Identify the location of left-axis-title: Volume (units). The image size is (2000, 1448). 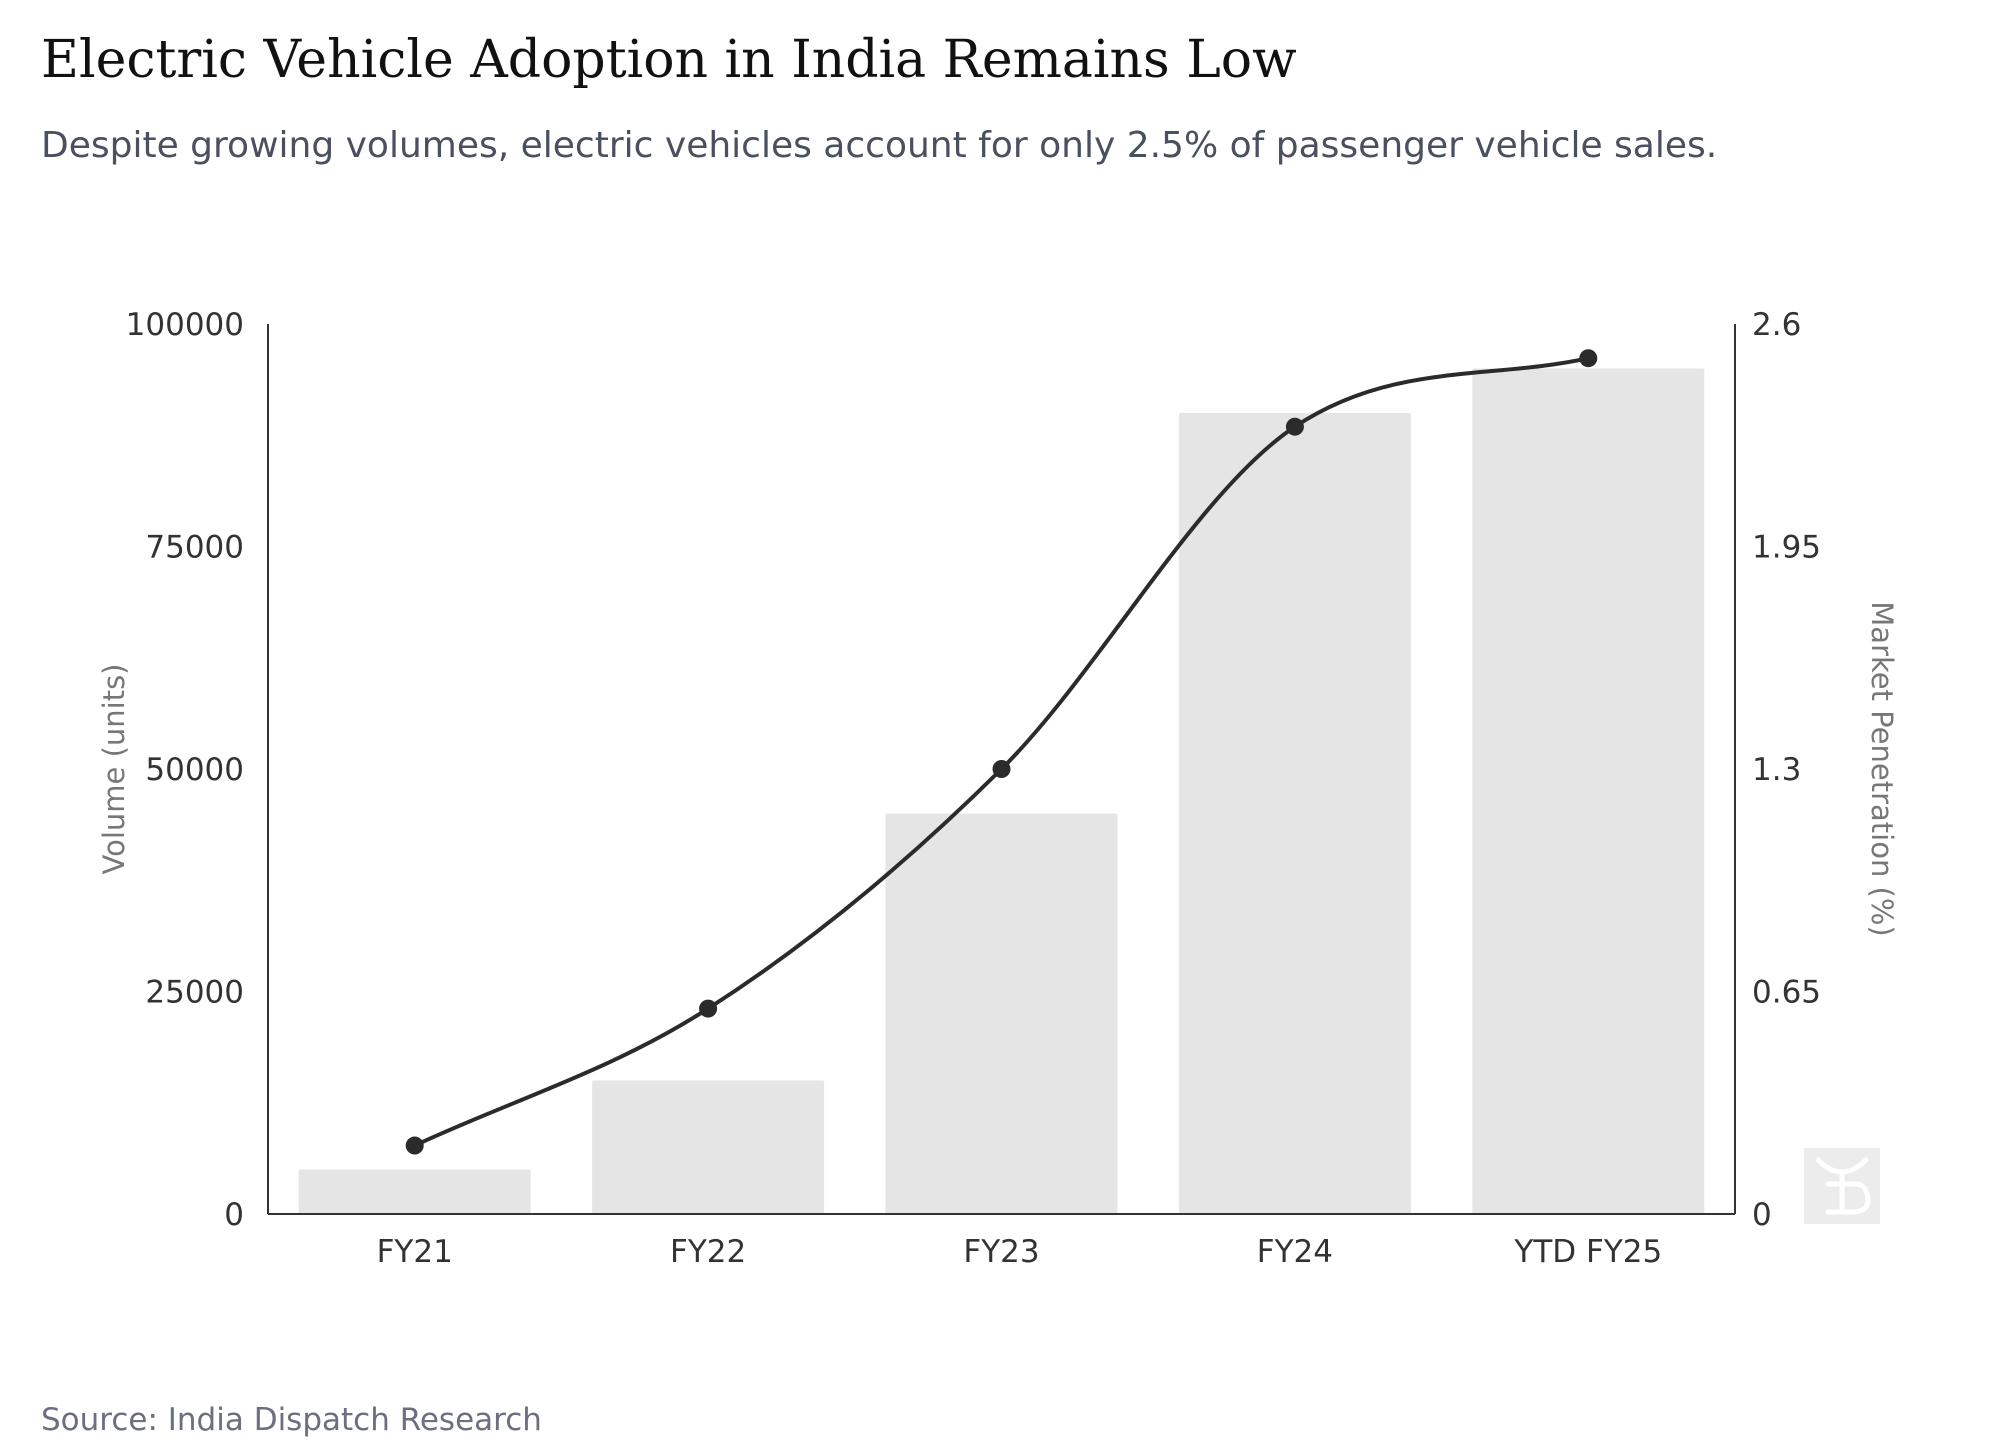
(114, 768).